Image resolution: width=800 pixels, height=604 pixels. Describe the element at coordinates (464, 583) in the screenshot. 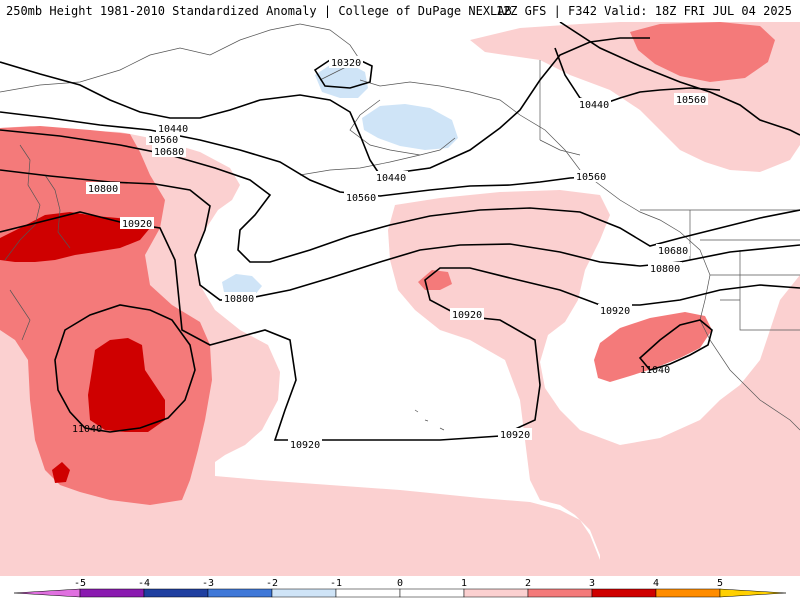

I see `tick-pos1: 1` at that location.